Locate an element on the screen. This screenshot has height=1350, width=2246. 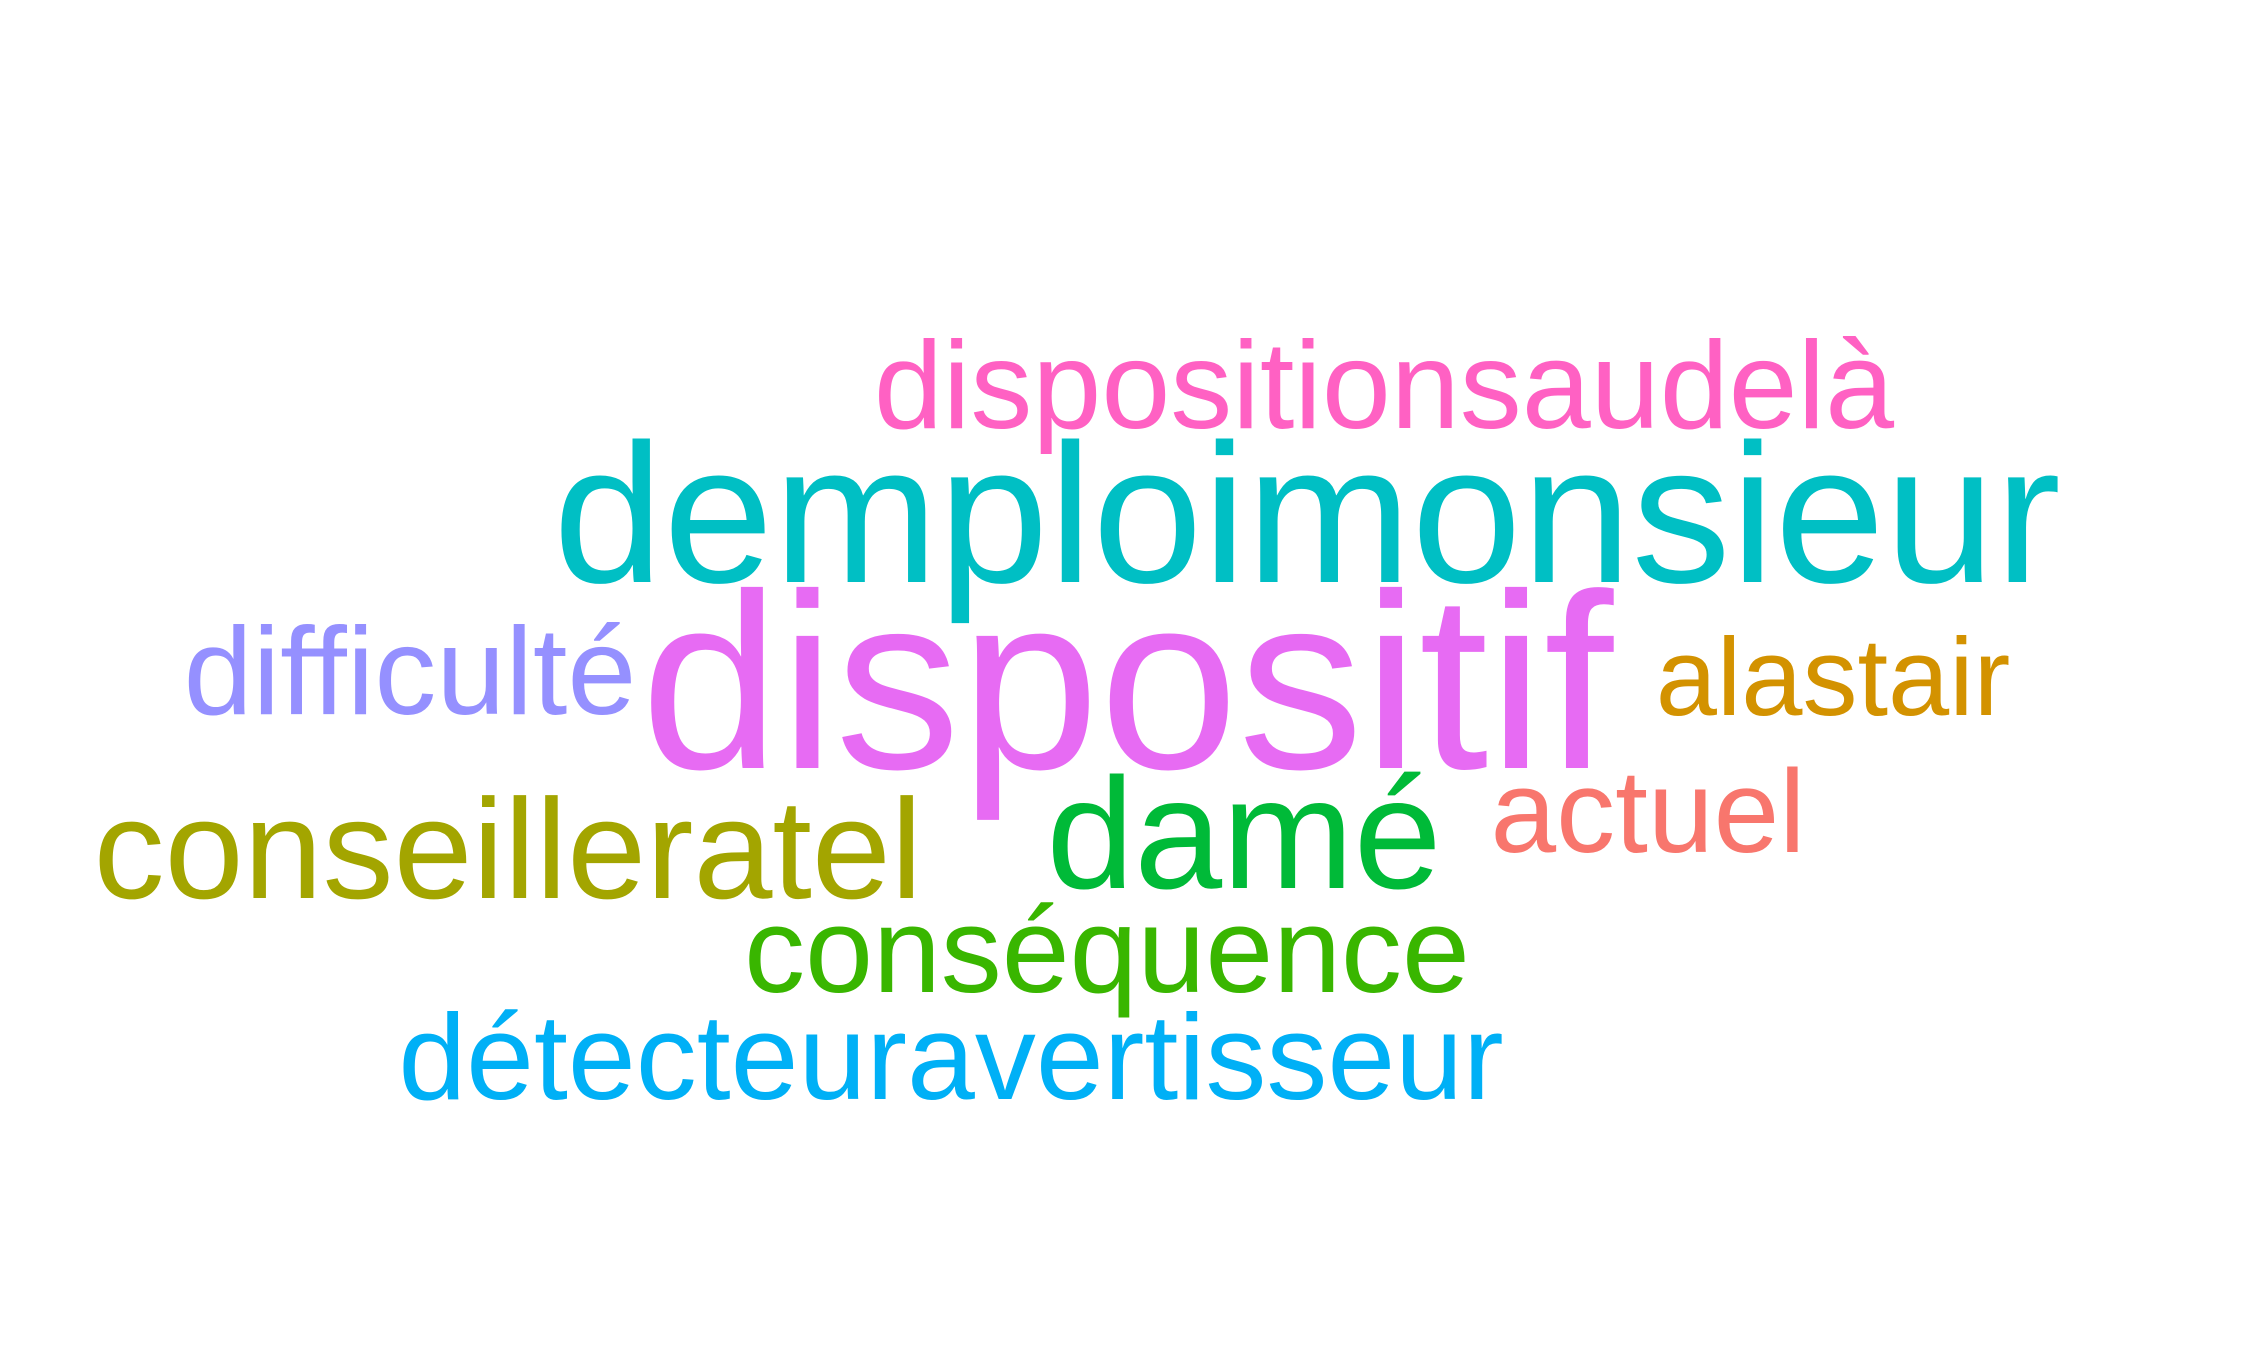
word-detecteuravertisseur: détecteuravertisseur is located at coordinates (951, 1057).